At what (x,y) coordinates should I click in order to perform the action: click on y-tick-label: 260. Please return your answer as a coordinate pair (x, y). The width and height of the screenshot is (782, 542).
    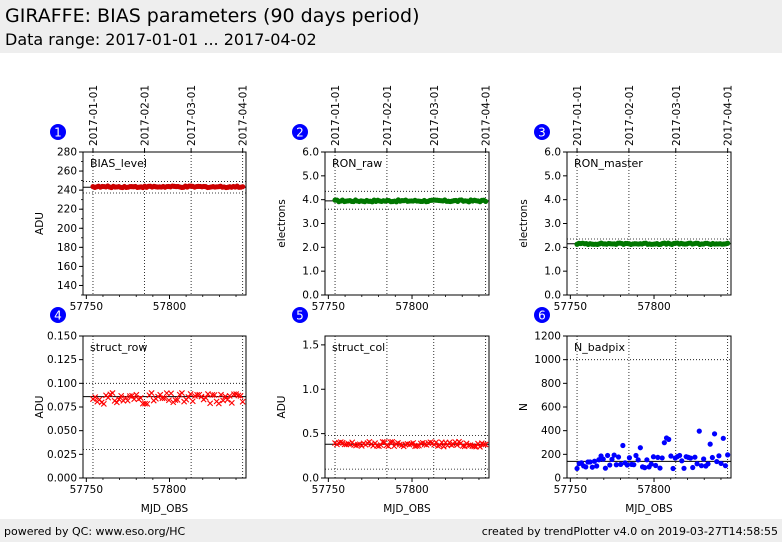
    Looking at the image, I should click on (67, 172).